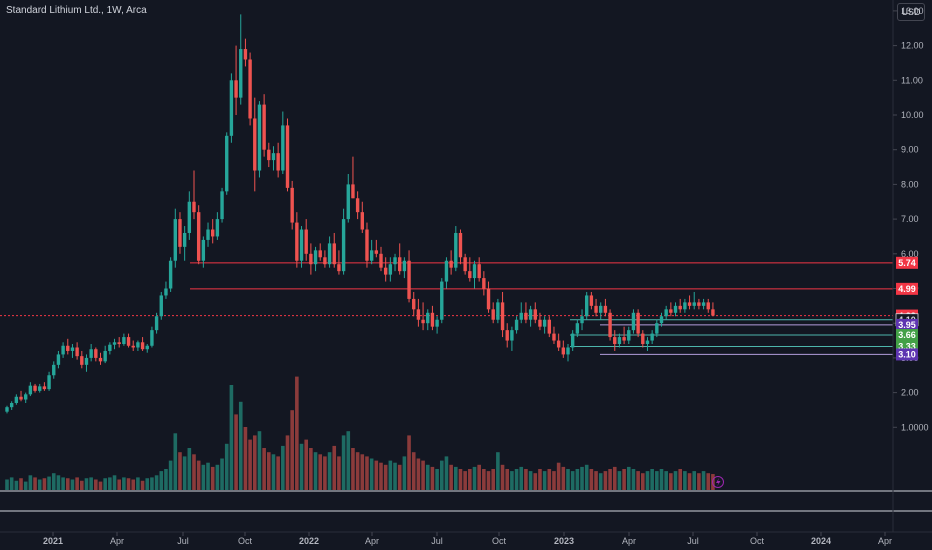 This screenshot has height=550, width=932. I want to click on currency-button: USD, so click(911, 12).